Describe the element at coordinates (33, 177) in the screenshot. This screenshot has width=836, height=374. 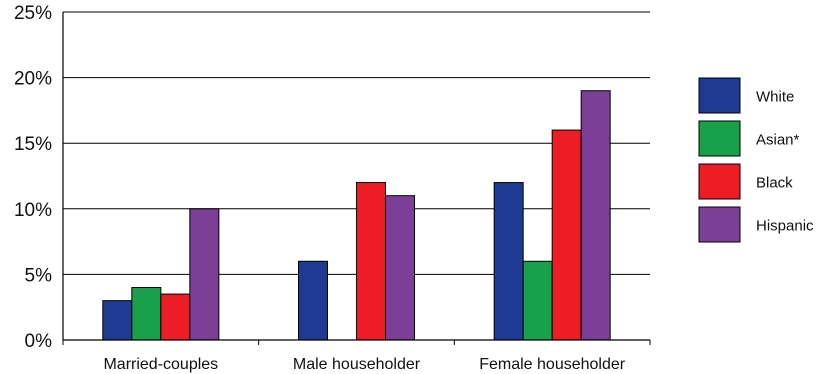
I see `y-axis-ticks: 0% 5% 10% 15% 20% 25%` at that location.